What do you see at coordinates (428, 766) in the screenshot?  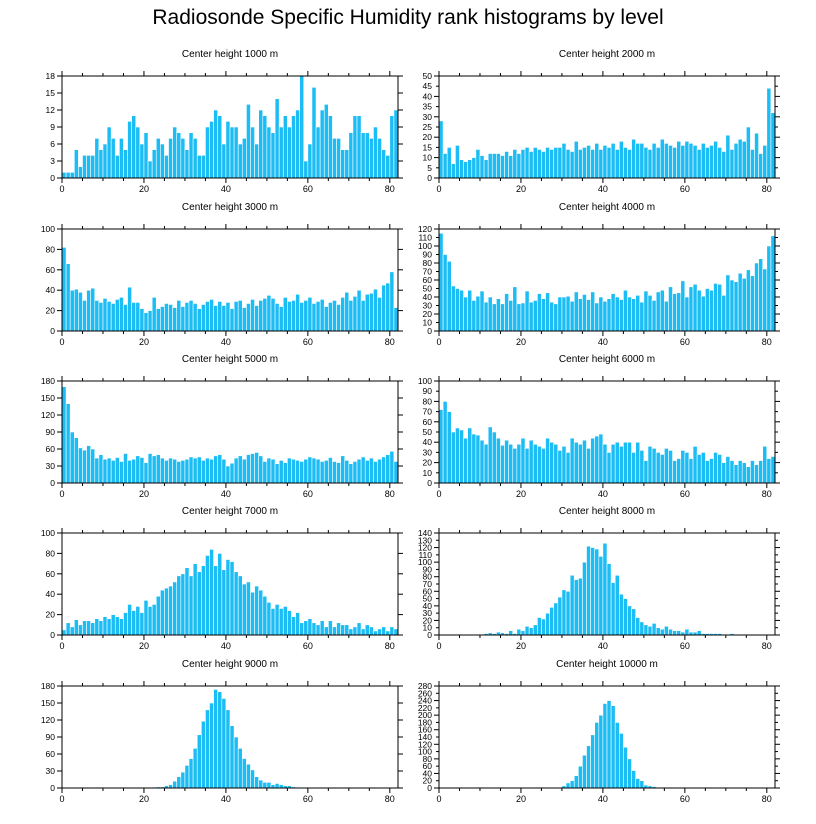 I see `y-tick-label: 60` at bounding box center [428, 766].